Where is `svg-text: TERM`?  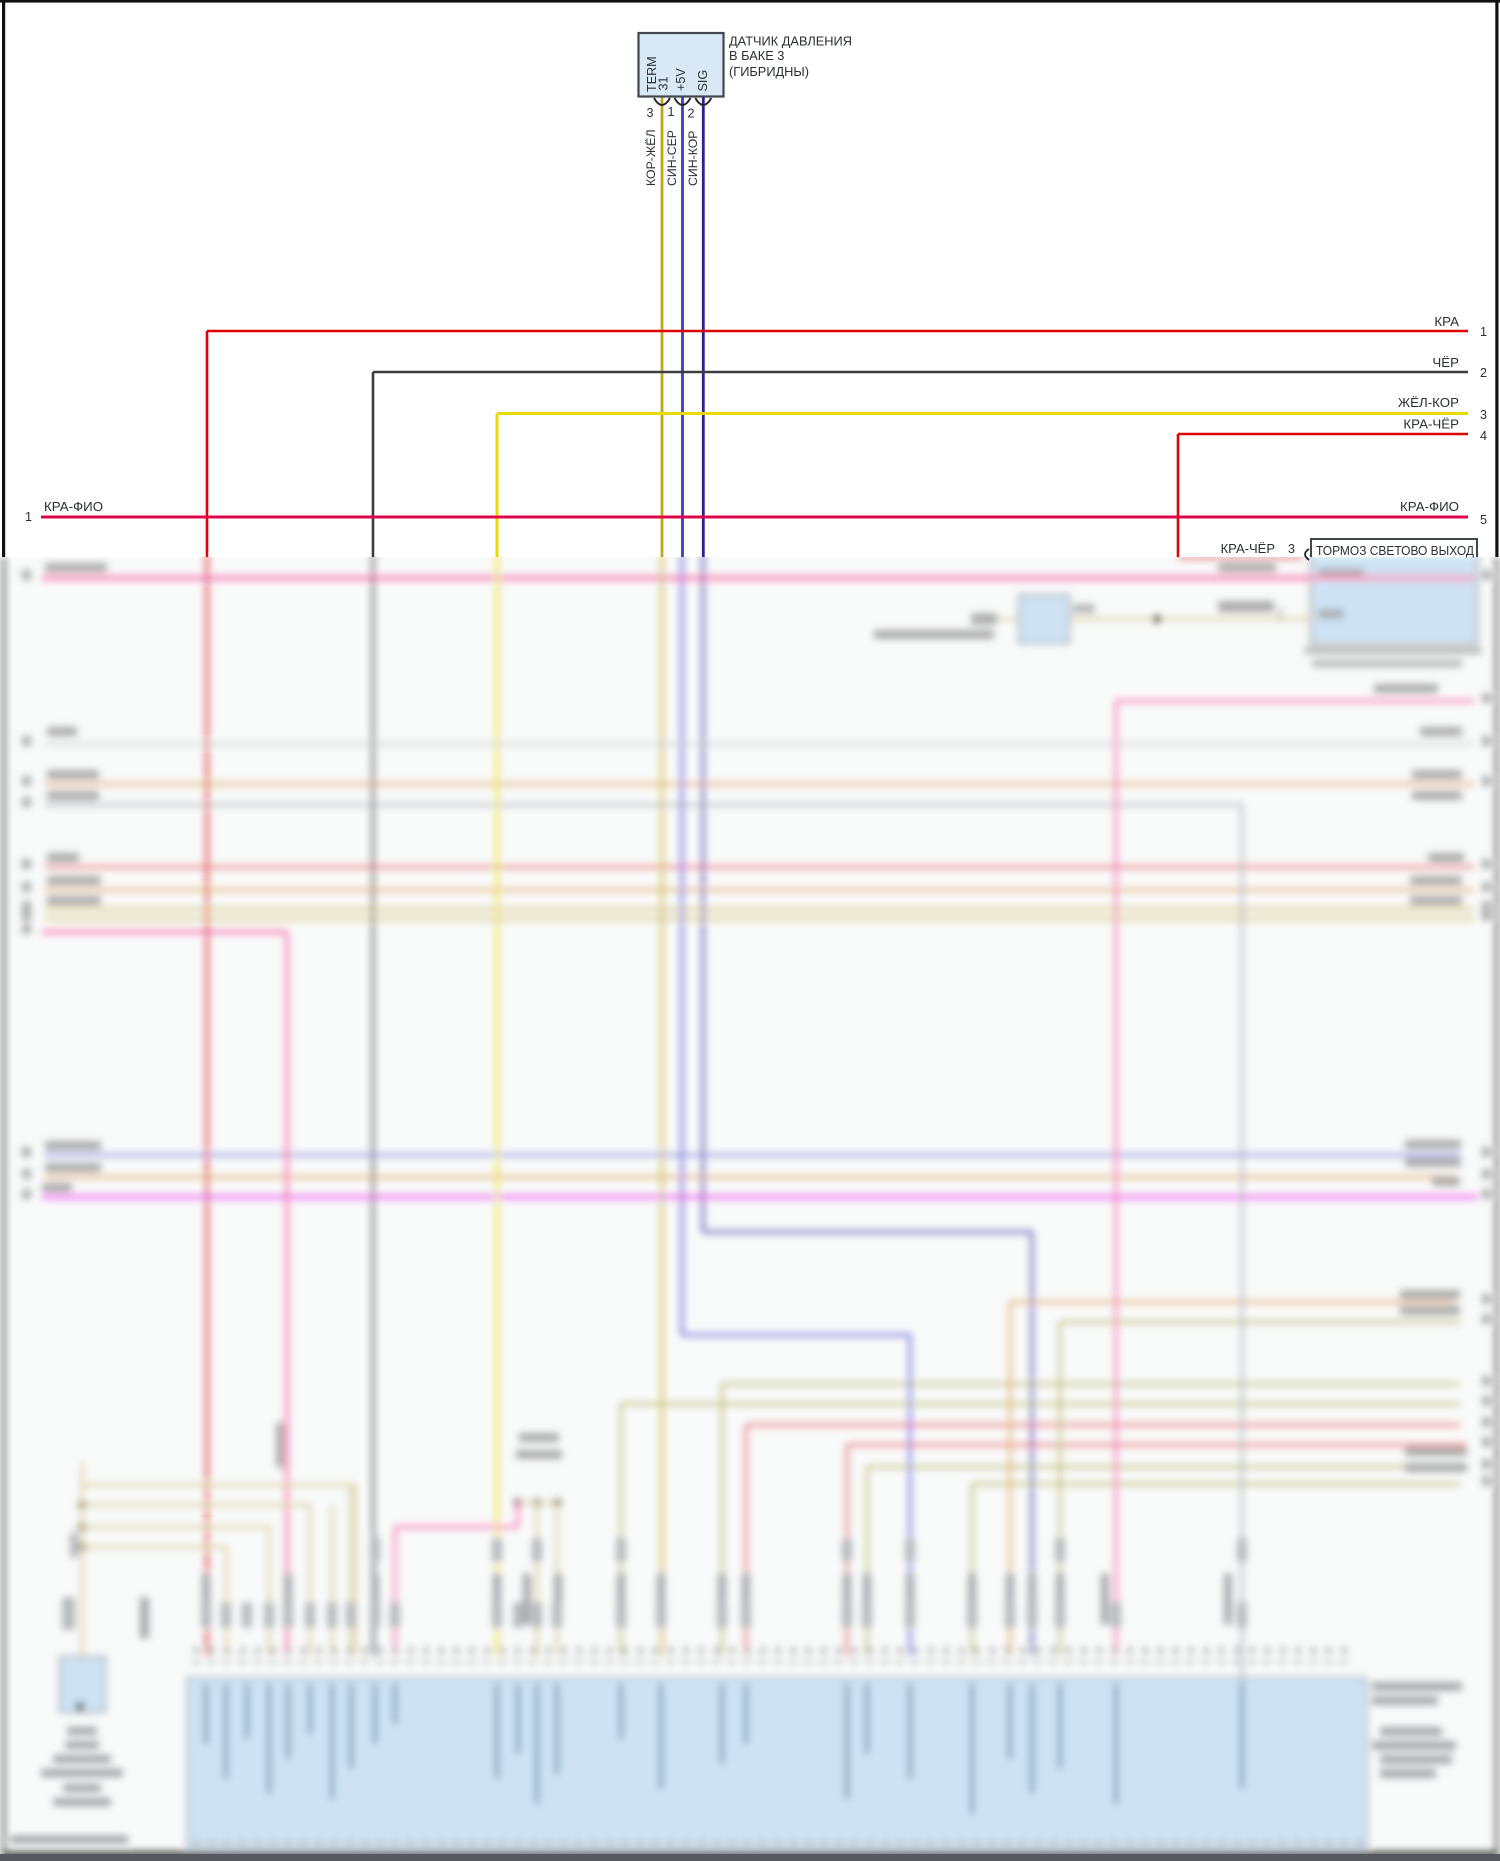
svg-text: TERM is located at coordinates (652, 74).